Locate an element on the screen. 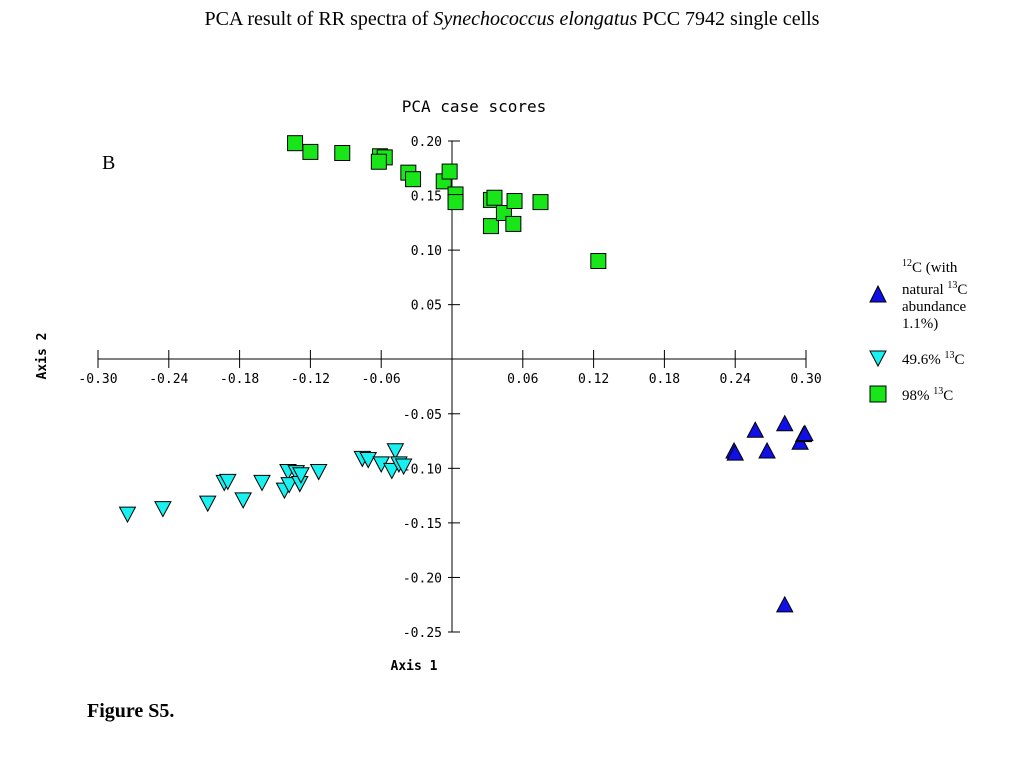 This screenshot has width=1024, height=768. y-tick-label: 0.15 is located at coordinates (426, 197).